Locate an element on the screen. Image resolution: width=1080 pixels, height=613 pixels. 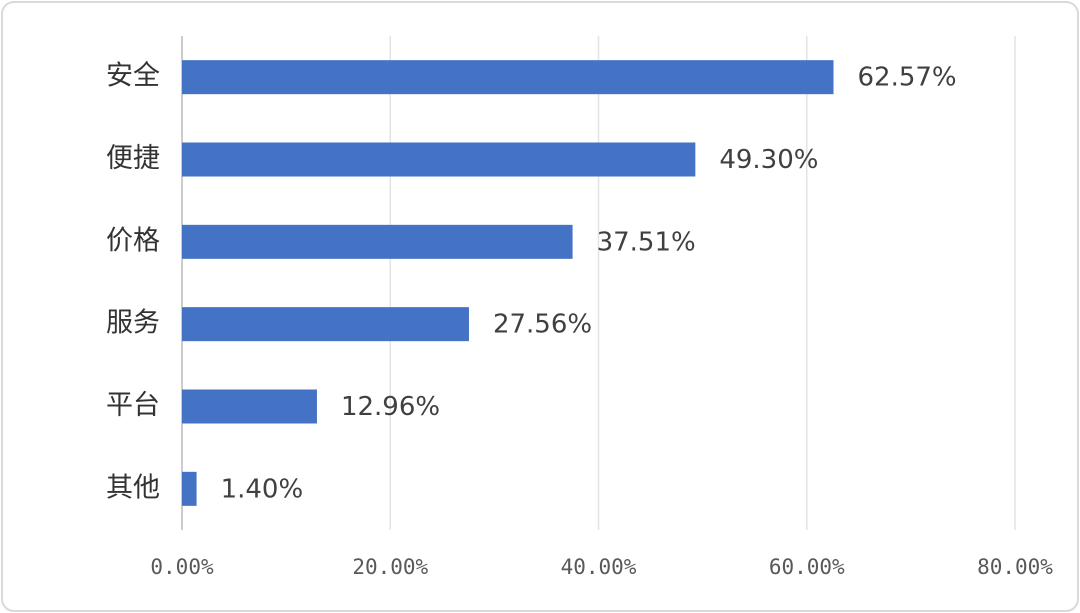
y-tick-label: 服务 is located at coordinates (133, 323).